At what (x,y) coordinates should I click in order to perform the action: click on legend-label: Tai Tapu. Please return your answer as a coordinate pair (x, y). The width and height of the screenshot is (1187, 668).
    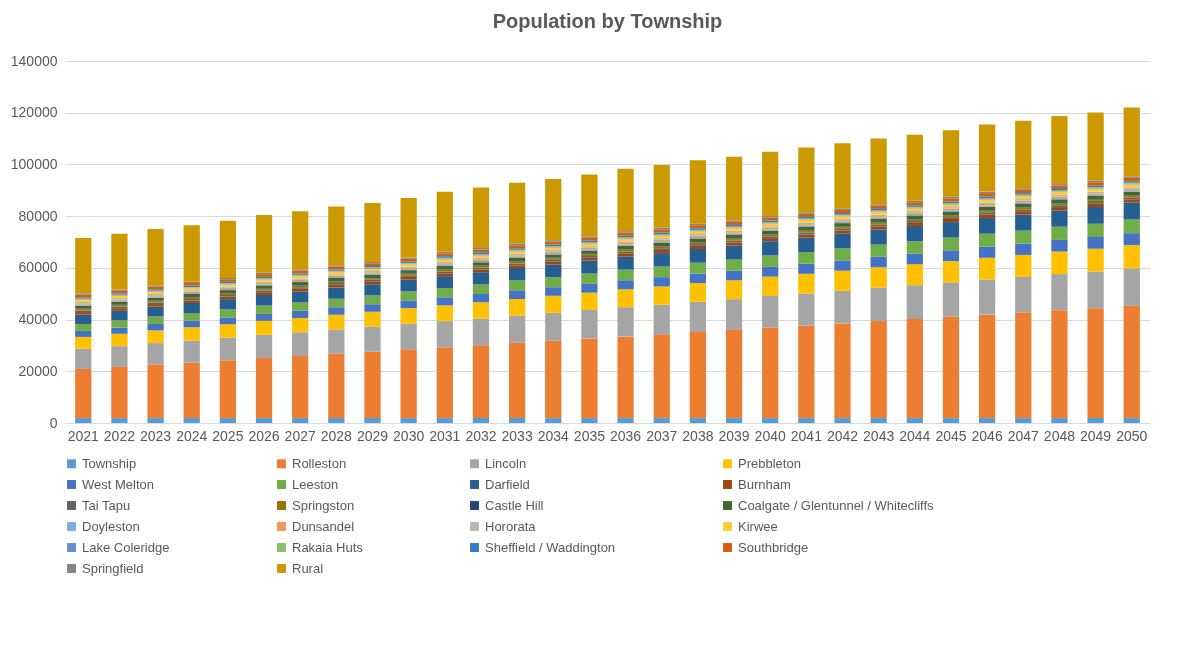
    Looking at the image, I should click on (106, 505).